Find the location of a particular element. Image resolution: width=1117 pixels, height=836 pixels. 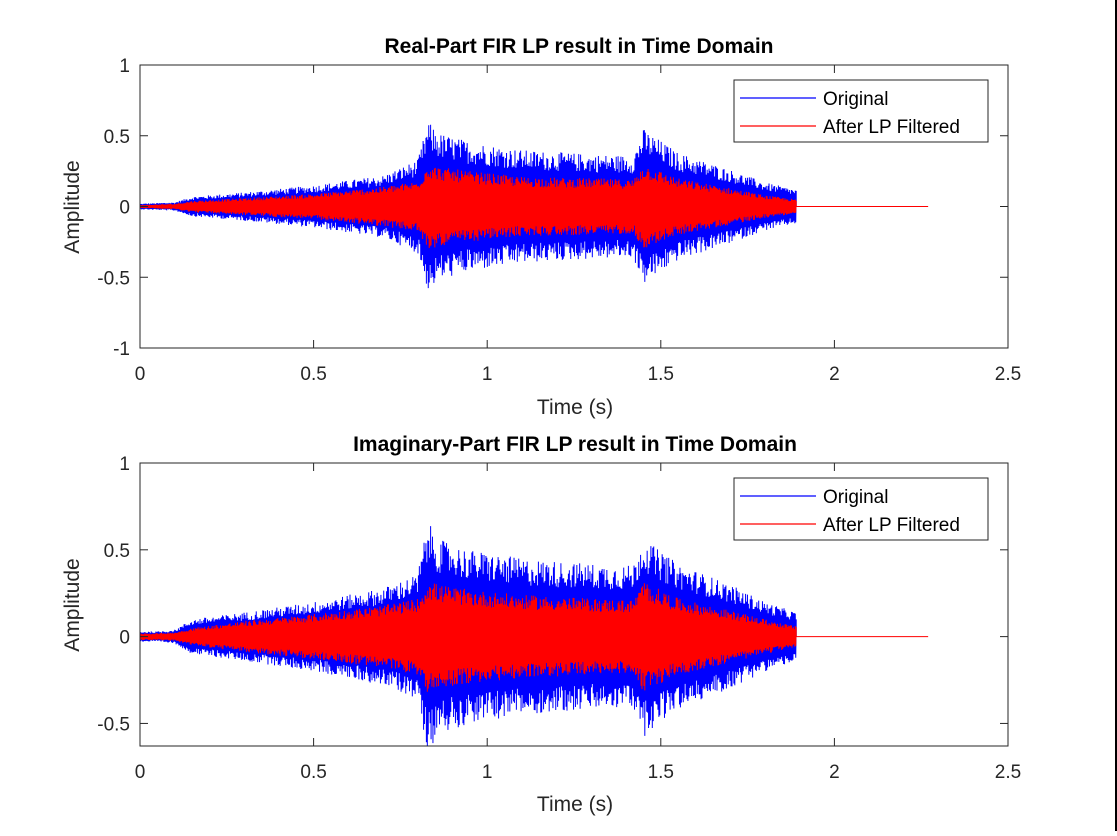

legend-box-real is located at coordinates (861, 111).